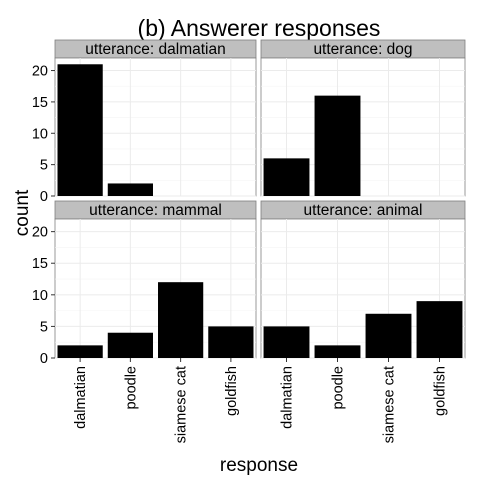 Image resolution: width=480 pixels, height=480 pixels. I want to click on y-axis-title: count, so click(22, 212).